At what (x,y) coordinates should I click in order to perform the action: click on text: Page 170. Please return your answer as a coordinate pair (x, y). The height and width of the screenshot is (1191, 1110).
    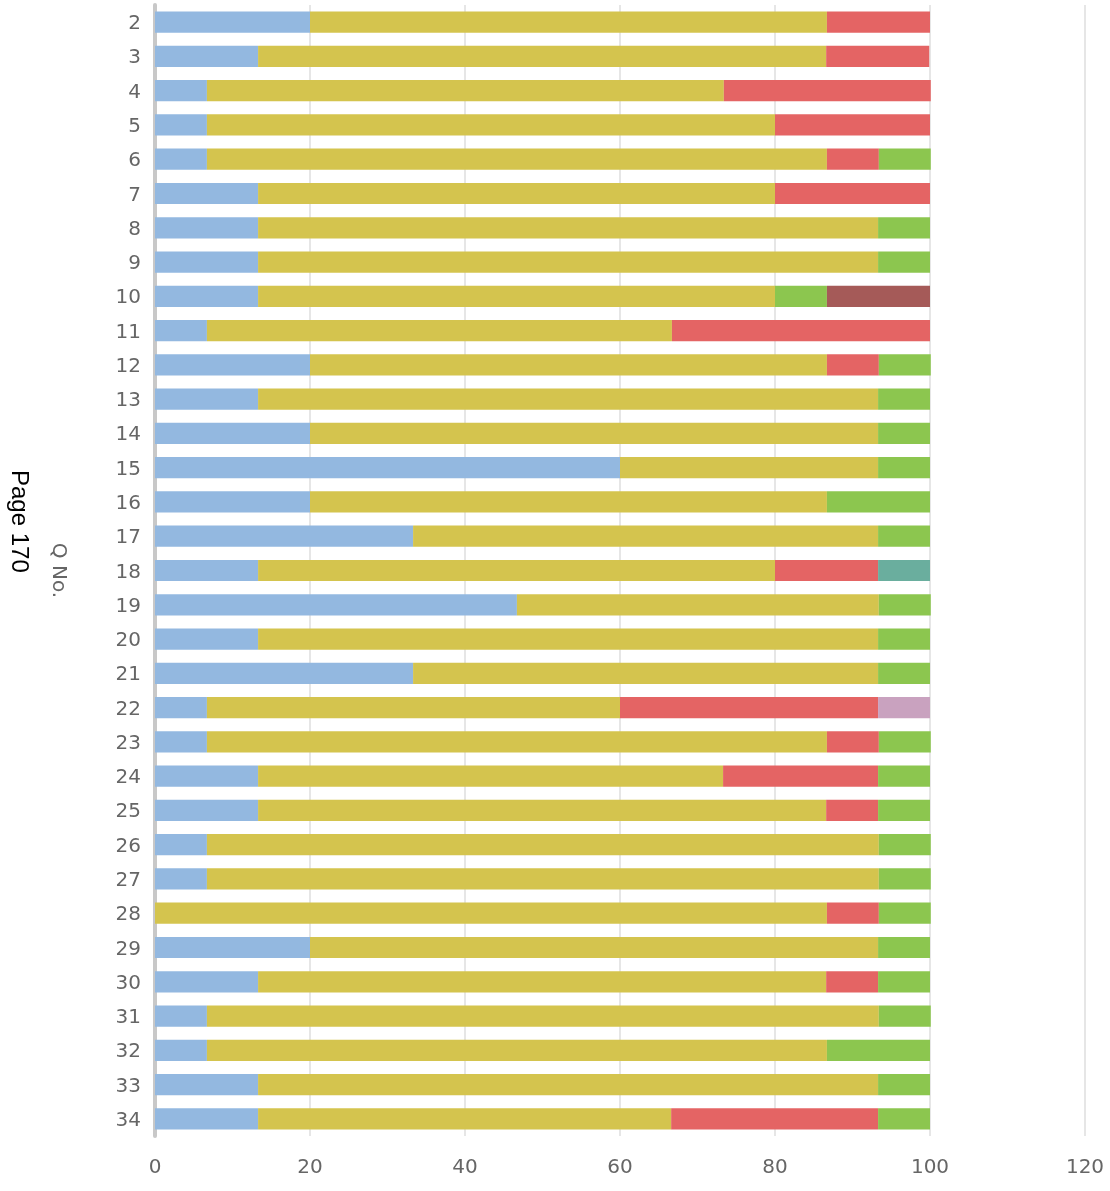
    Looking at the image, I should click on (20, 521).